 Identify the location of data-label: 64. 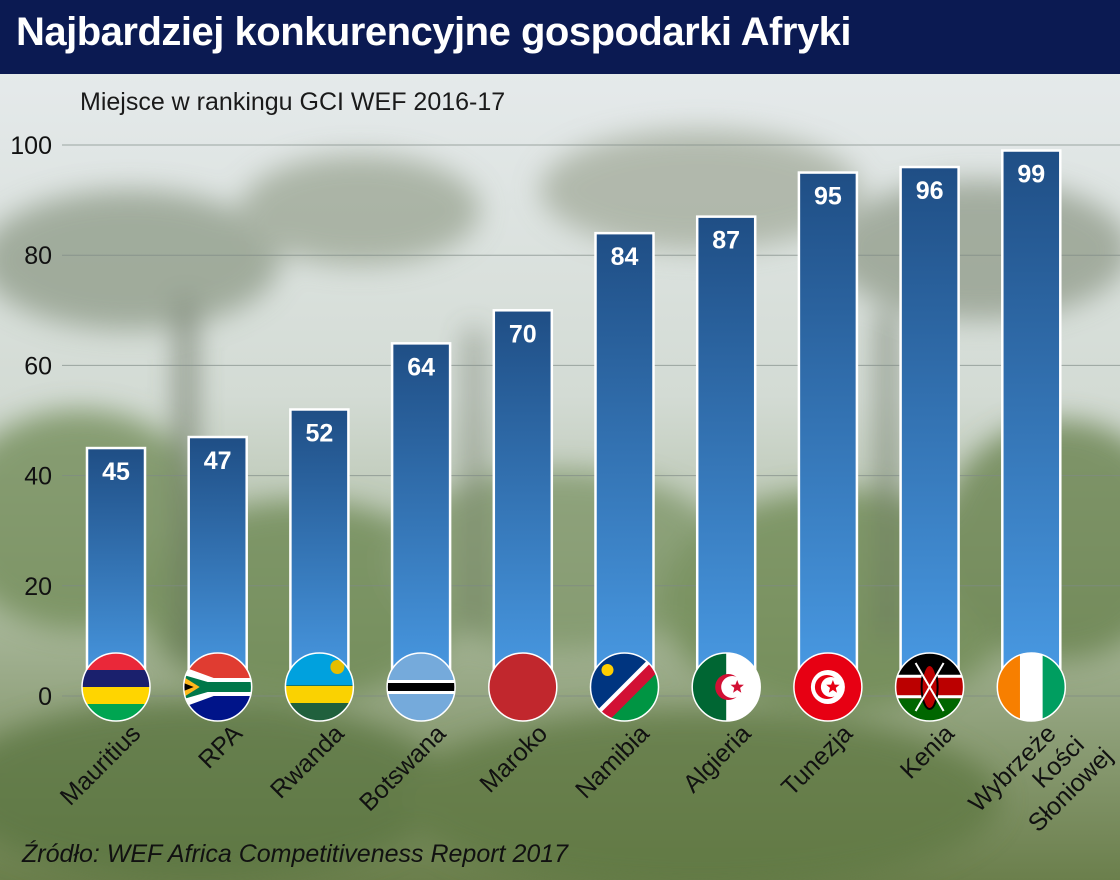
(421, 367).